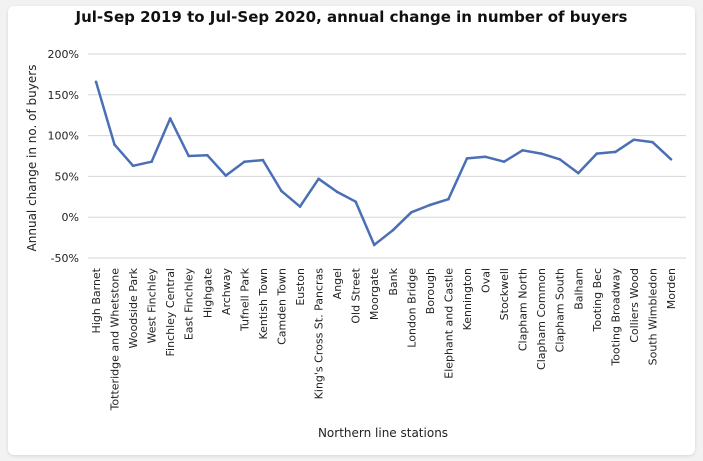 This screenshot has height=461, width=703. What do you see at coordinates (337, 283) in the screenshot?
I see `x-tick-label: Angel` at bounding box center [337, 283].